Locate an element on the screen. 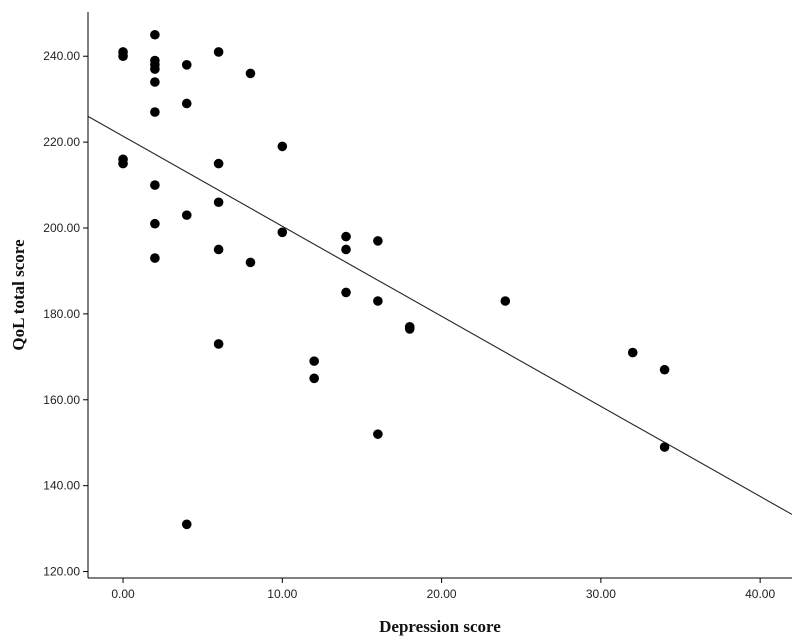 This screenshot has width=800, height=640. x-tick-label: 40.00 is located at coordinates (760, 594).